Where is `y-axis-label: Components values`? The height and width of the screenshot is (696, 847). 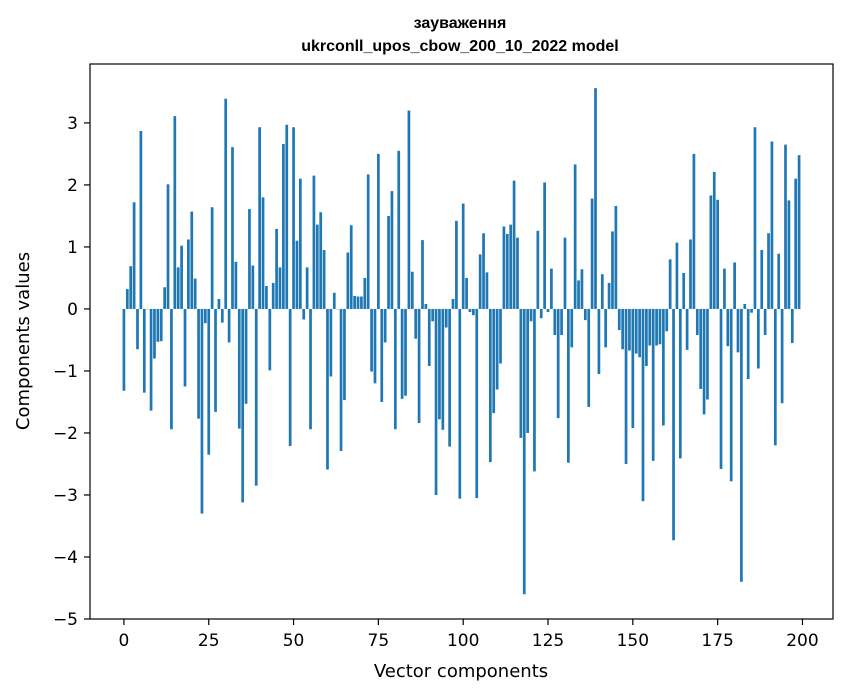 y-axis-label: Components values is located at coordinates (23, 341).